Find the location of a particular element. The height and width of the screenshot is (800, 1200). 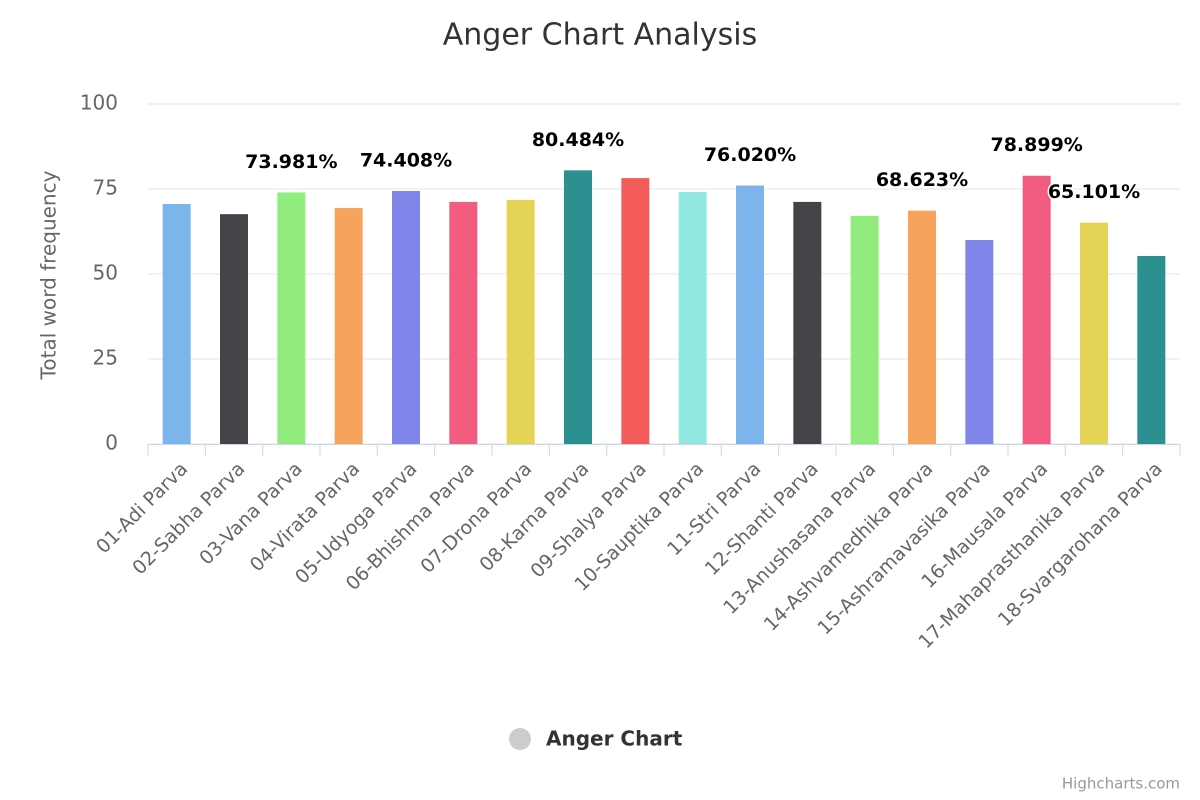

y-tick-label: 75 is located at coordinates (105, 188).